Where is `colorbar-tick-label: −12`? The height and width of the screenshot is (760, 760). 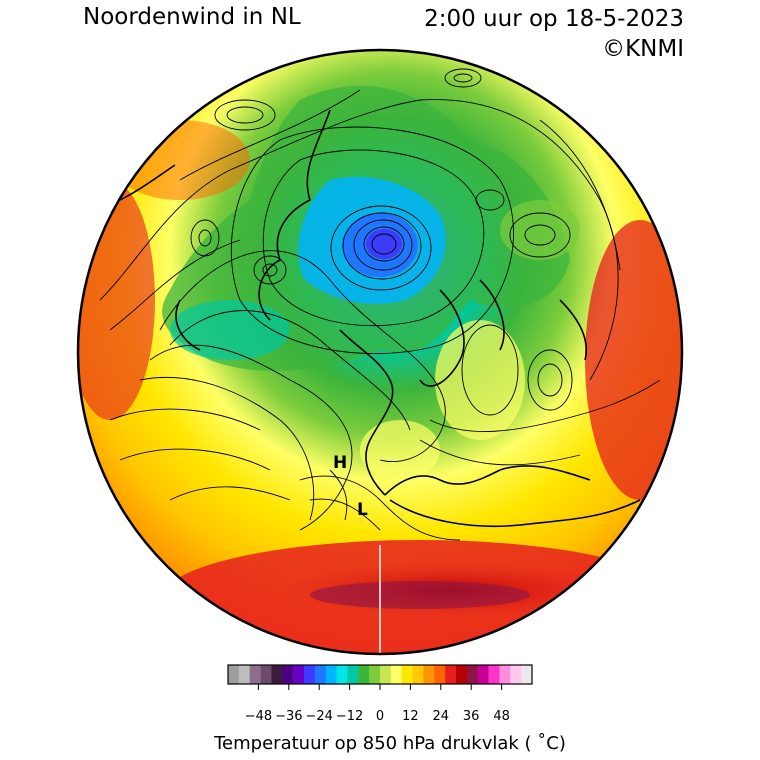
colorbar-tick-label: −12 is located at coordinates (349, 716).